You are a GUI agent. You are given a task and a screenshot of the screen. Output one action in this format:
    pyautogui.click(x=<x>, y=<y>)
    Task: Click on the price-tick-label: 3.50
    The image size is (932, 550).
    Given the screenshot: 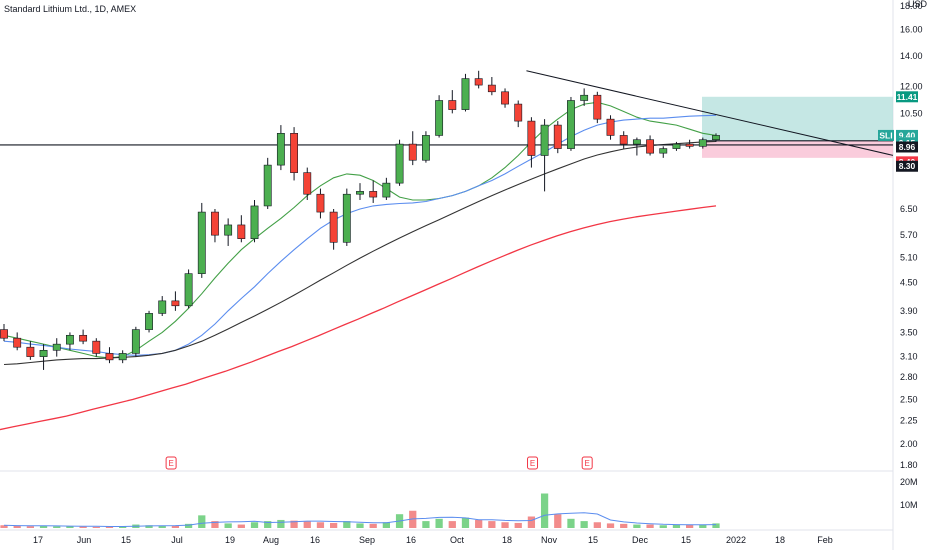 What is the action you would take?
    pyautogui.click(x=909, y=332)
    